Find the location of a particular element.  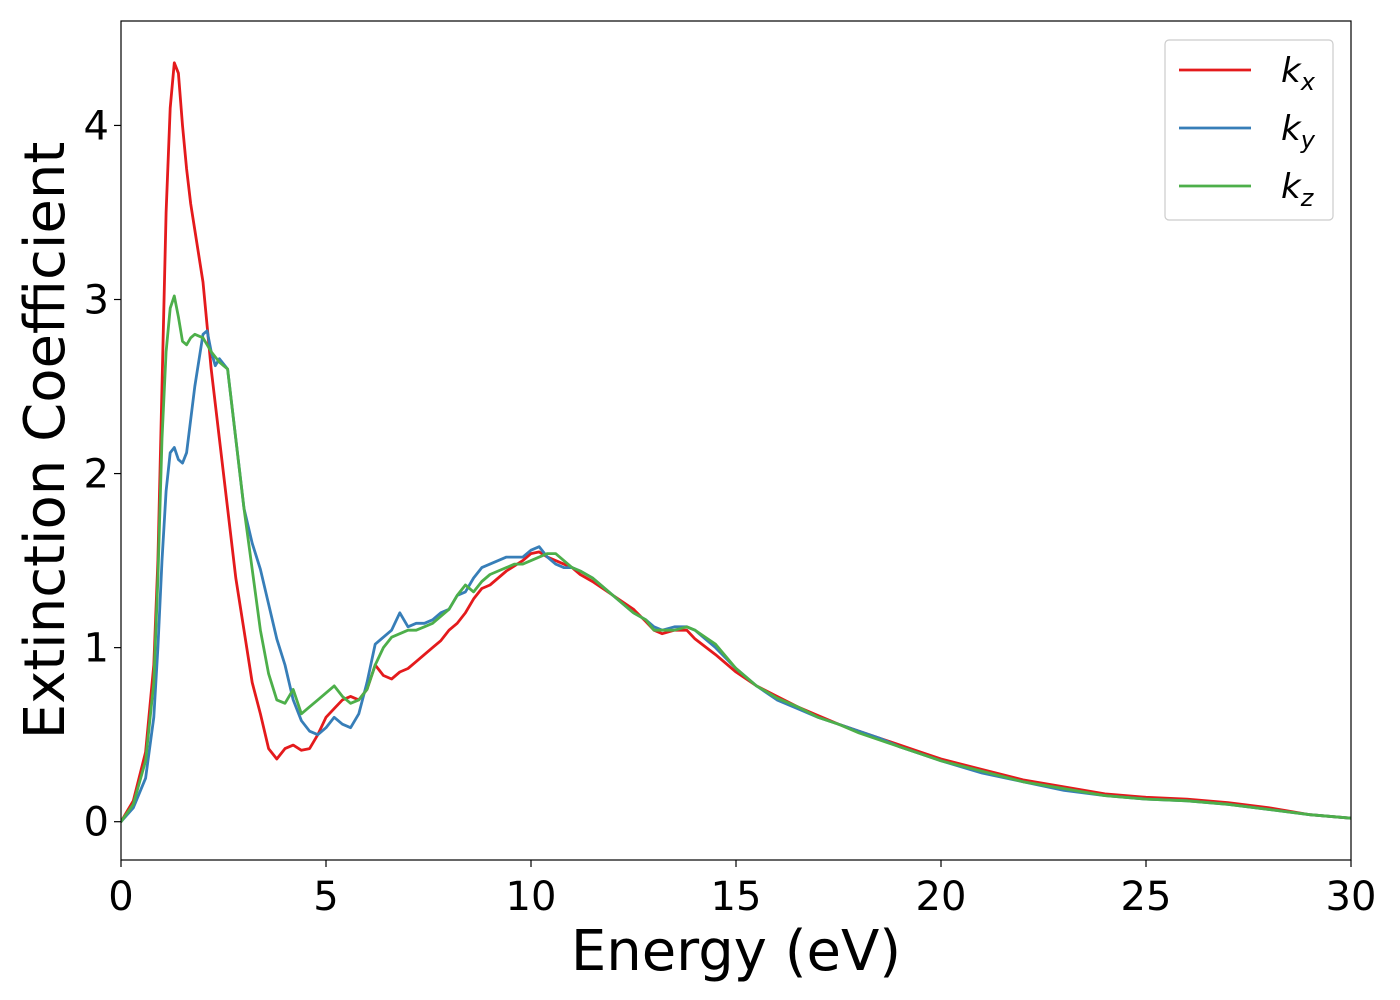

legend: kx ky kz is located at coordinates (1249, 130).